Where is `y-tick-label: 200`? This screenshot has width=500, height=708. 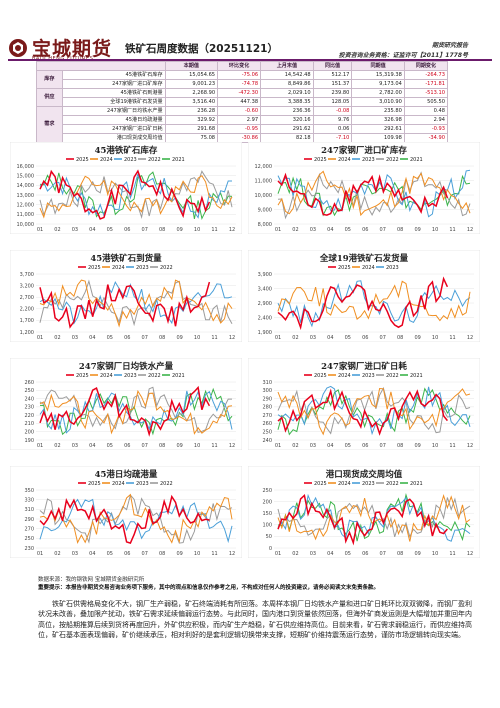 y-tick-label: 200 is located at coordinates (267, 502).